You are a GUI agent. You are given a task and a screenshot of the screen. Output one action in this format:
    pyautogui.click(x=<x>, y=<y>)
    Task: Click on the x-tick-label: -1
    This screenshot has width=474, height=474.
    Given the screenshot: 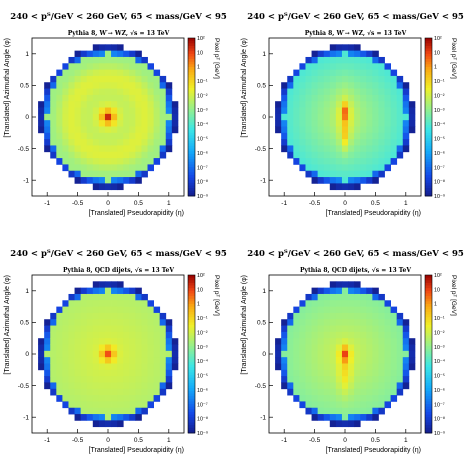 What is the action you would take?
    pyautogui.click(x=47, y=440)
    